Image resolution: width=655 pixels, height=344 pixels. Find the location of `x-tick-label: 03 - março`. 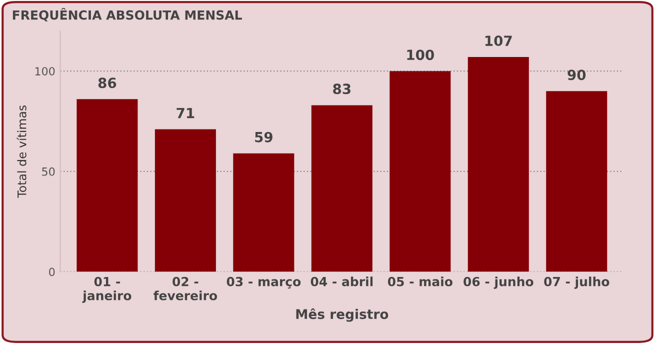

x-tick-label: 03 - março is located at coordinates (263, 282).